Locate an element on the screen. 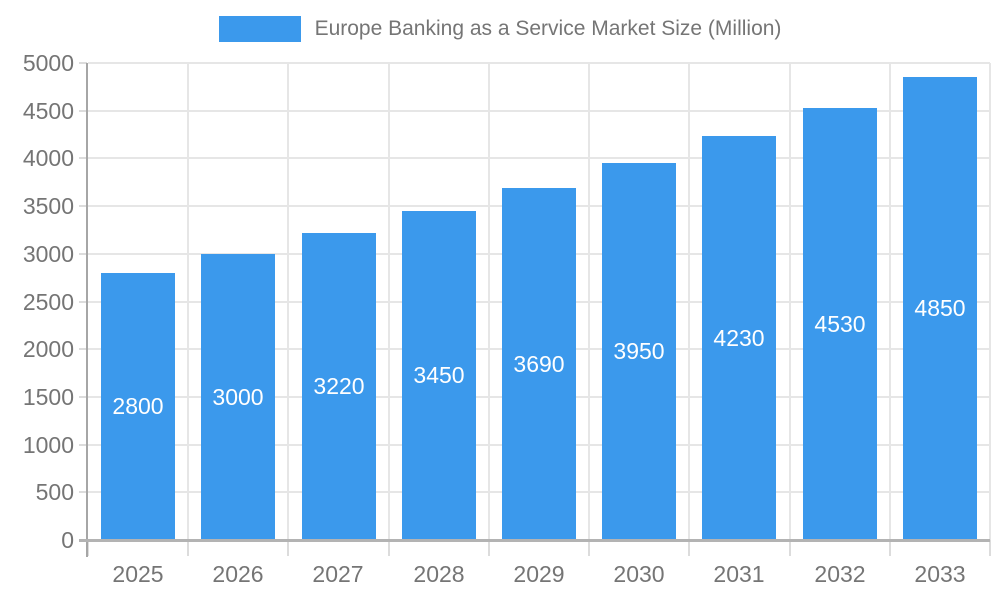 This screenshot has height=600, width=1000. bar-value-label: 2800 is located at coordinates (138, 406).